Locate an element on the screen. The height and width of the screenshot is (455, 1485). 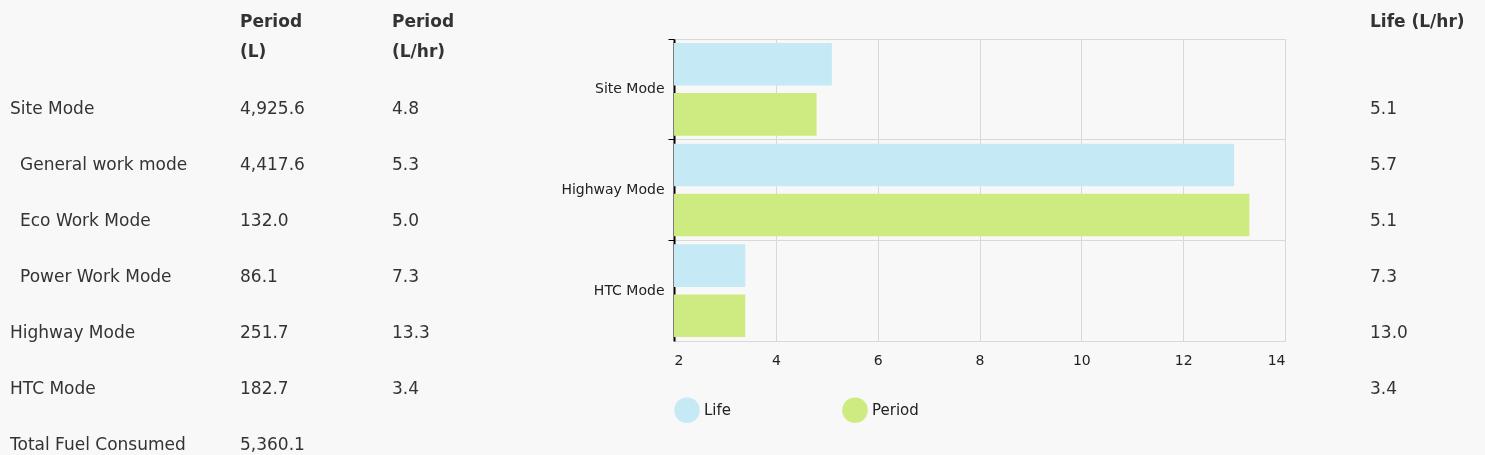
x-tick-label: 8 is located at coordinates (980, 359).